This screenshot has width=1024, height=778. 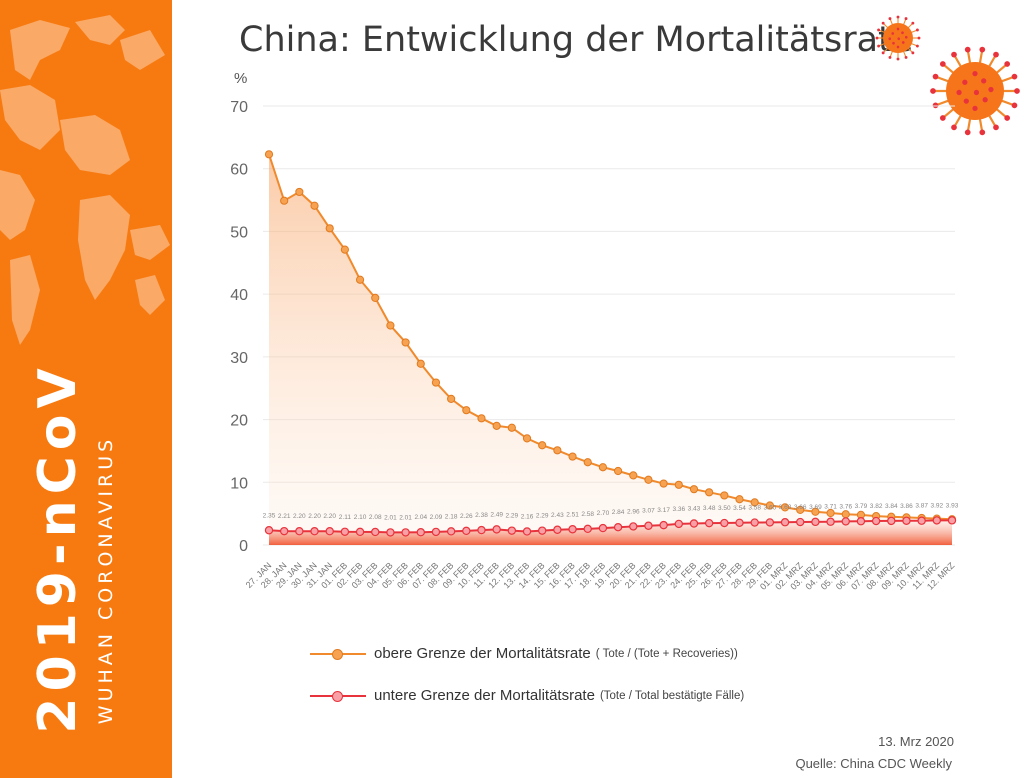 I want to click on y-axis-label: %, so click(x=240, y=78).